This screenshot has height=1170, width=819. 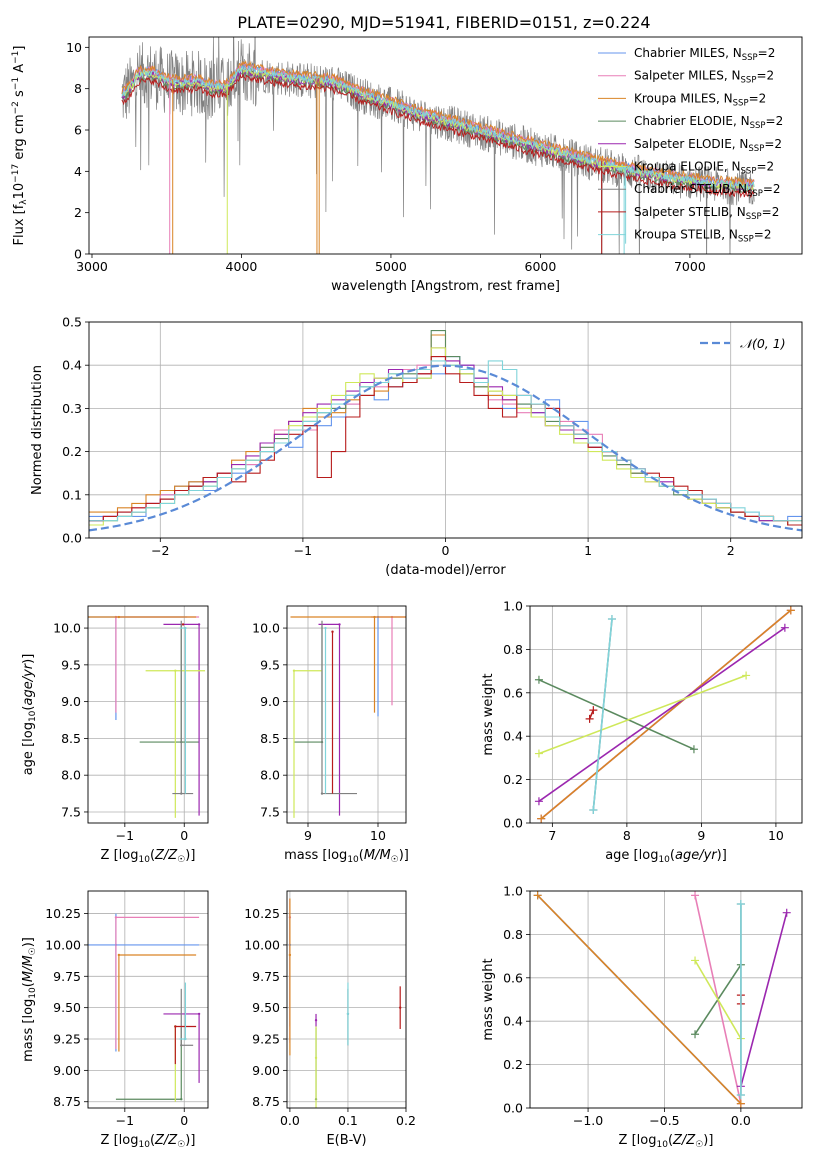 I want to click on legend-entry: Salpeter ELODIE, NSSP=2, so click(x=708, y=145).